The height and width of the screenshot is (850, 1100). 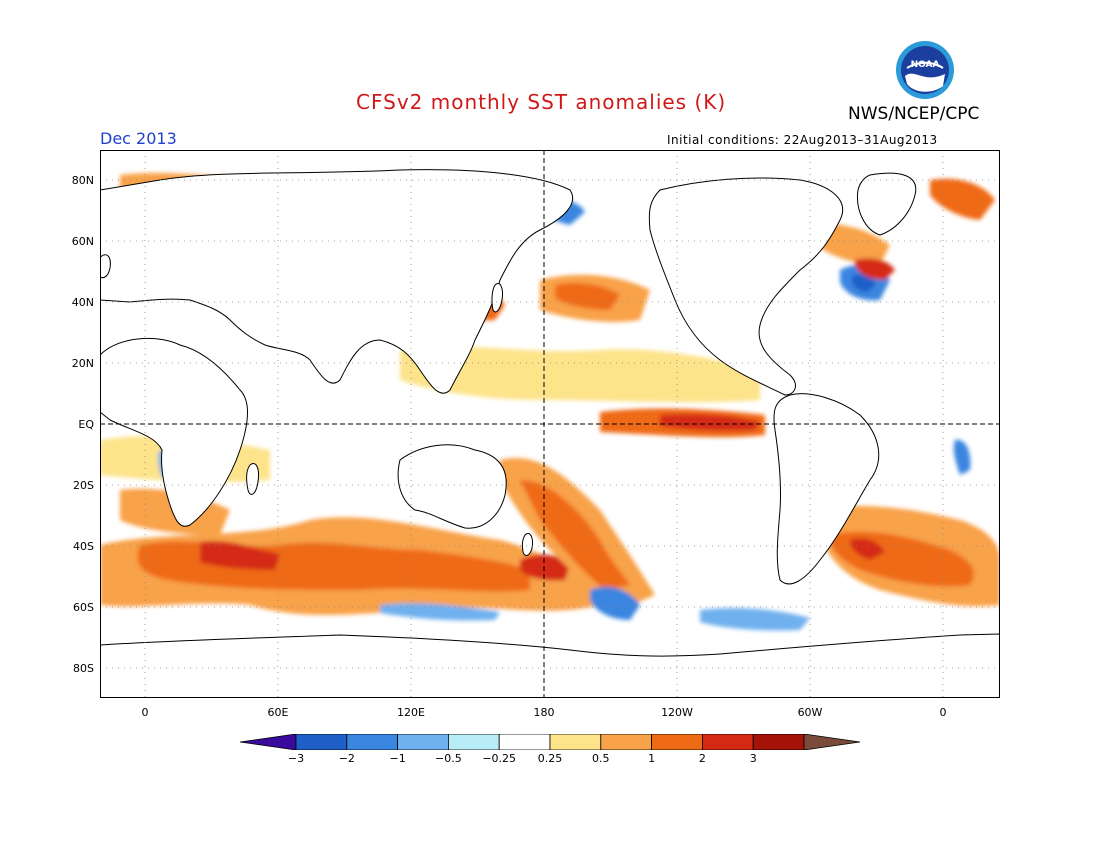 I want to click on colorbar-extend-high, so click(x=831, y=742).